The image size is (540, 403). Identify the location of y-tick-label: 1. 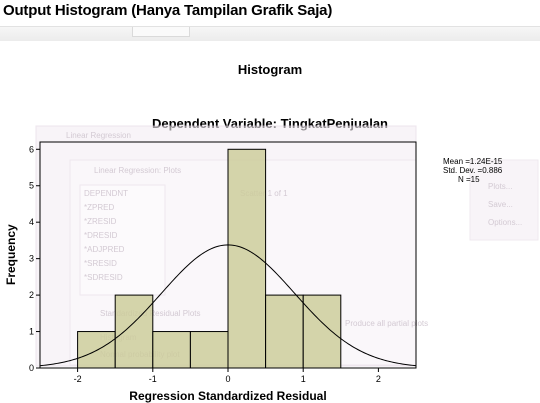
(31, 332).